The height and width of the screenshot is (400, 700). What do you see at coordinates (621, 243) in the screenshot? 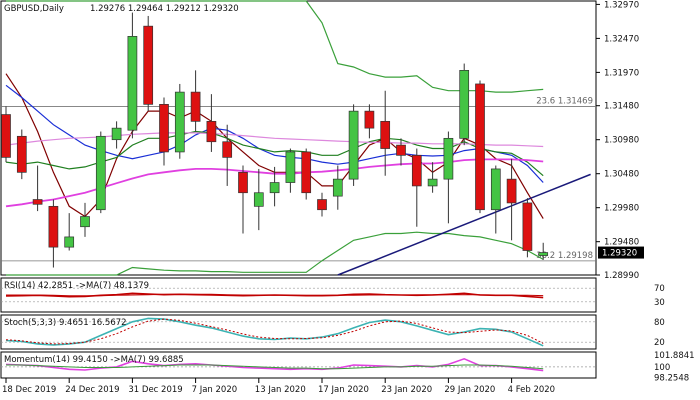
I see `y-tick-label: 1.29480` at bounding box center [621, 243].